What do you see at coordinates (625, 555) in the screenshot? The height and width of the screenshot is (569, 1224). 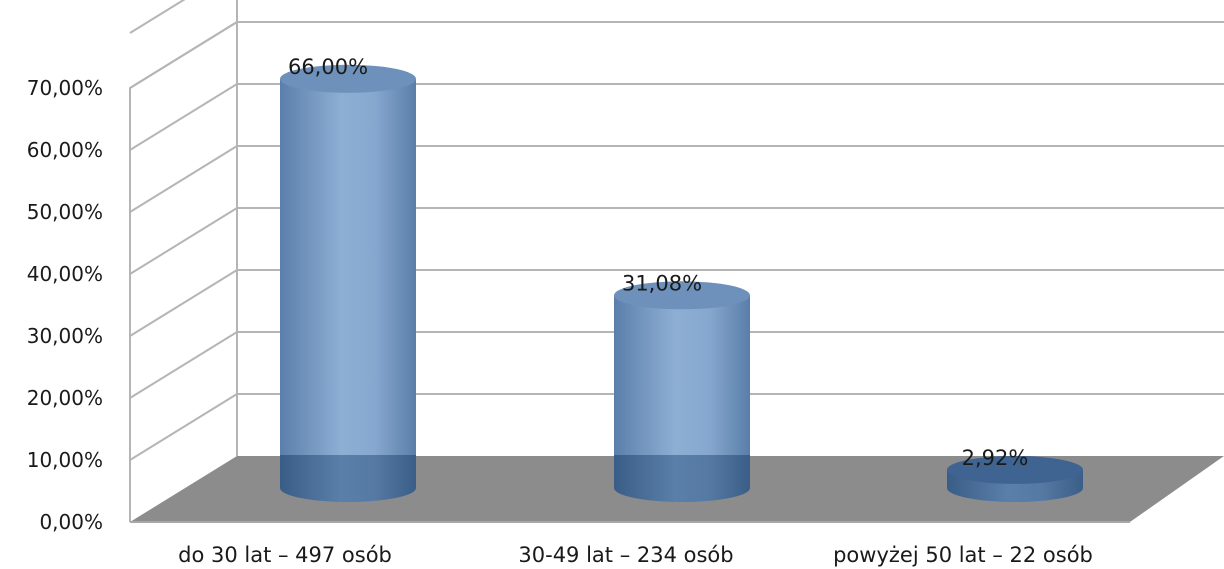 I see `x-category-label: 30-49 lat – 234 osób` at bounding box center [625, 555].